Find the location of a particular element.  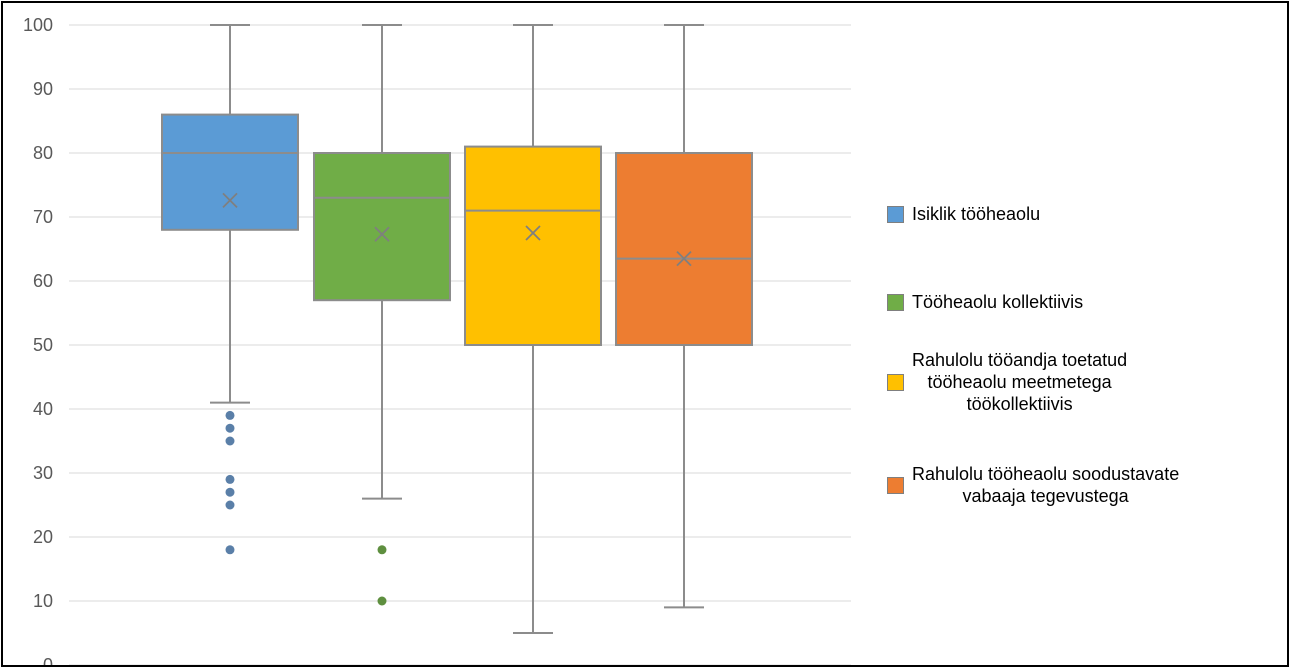

y-tick-label: 0 is located at coordinates (48, 661).